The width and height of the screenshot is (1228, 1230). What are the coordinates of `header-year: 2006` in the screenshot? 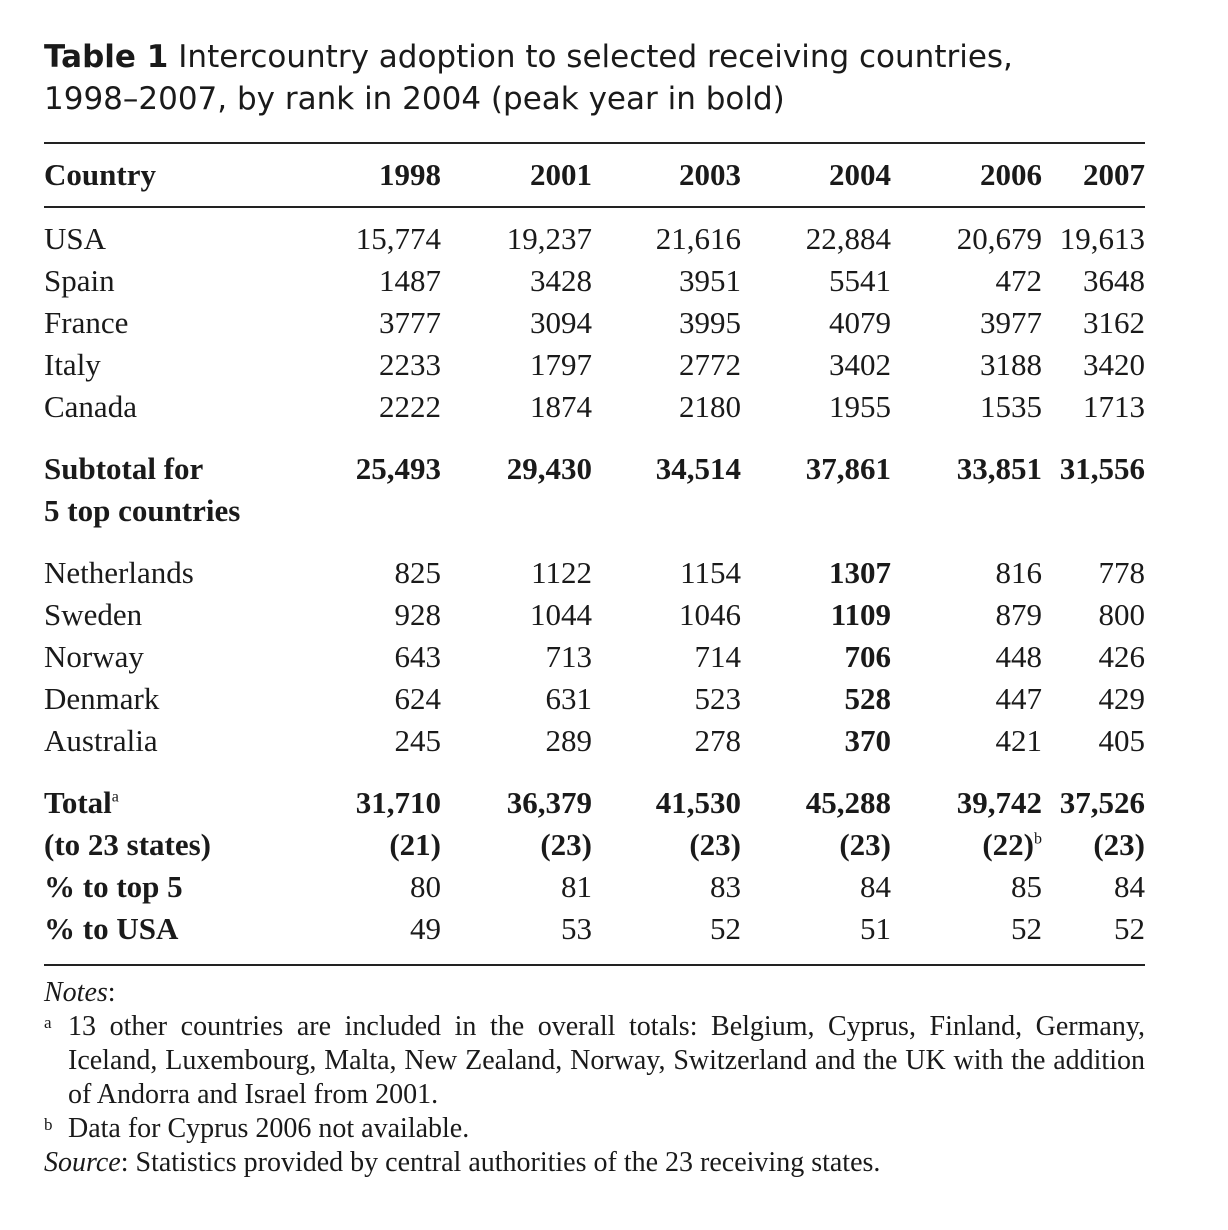 It's located at (1011, 174).